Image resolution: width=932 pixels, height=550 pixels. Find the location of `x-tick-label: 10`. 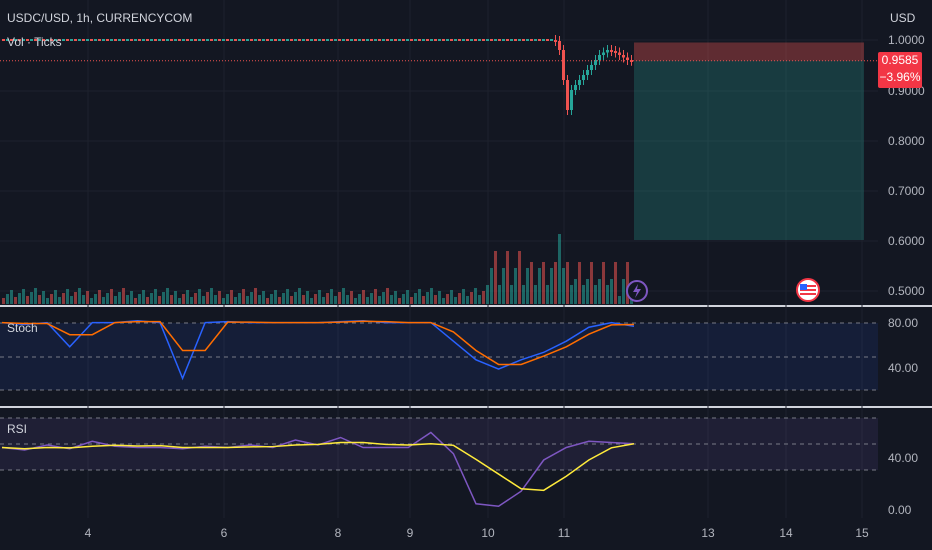

x-tick-label: 10 is located at coordinates (488, 533).